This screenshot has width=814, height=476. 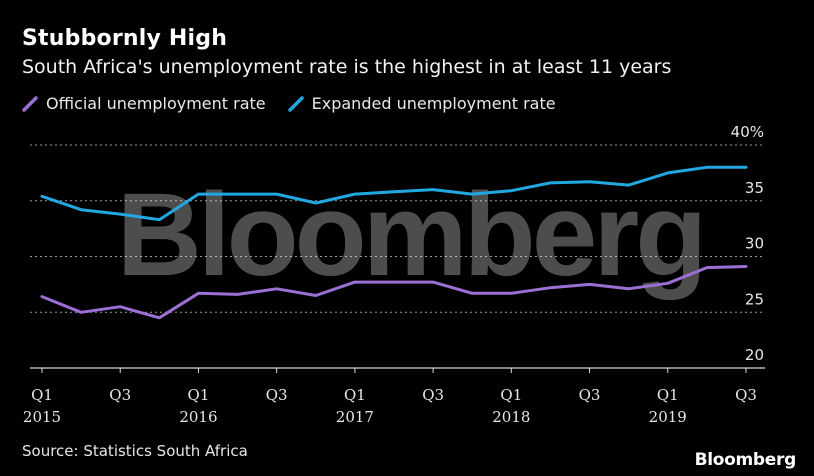 I want to click on legend-item-official: Official unemployment rate, so click(x=144, y=103).